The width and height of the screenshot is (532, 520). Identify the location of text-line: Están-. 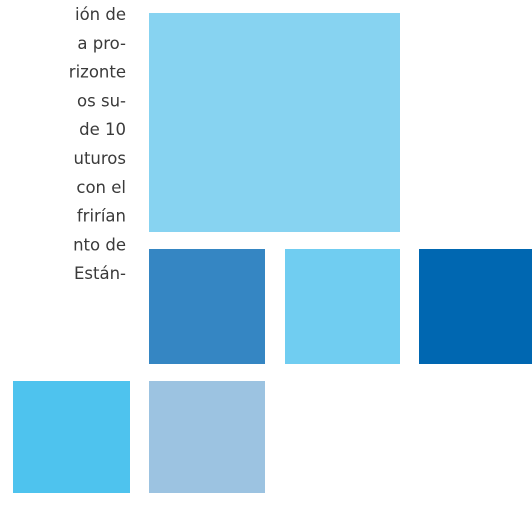
(100, 273).